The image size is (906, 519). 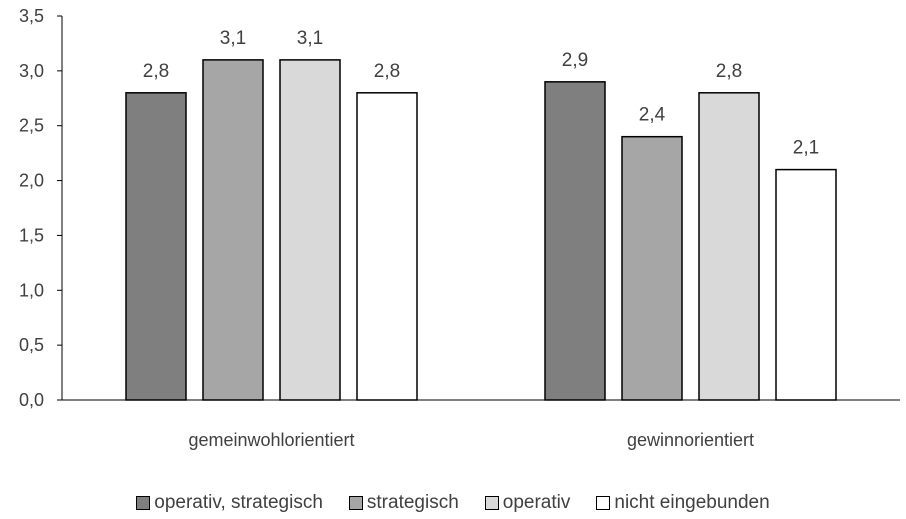 I want to click on y-tick-label: 3,0, so click(x=31, y=71).